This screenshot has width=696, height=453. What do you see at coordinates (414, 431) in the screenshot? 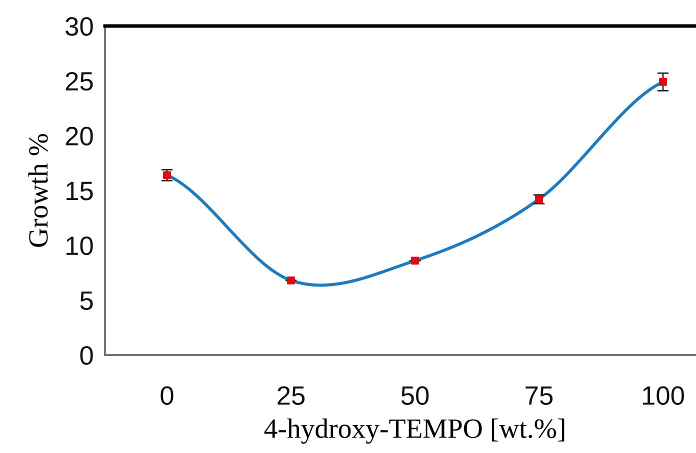
I see `x-axis-title: 4-hydroxy-TEMPO [wt.%]` at bounding box center [414, 431].